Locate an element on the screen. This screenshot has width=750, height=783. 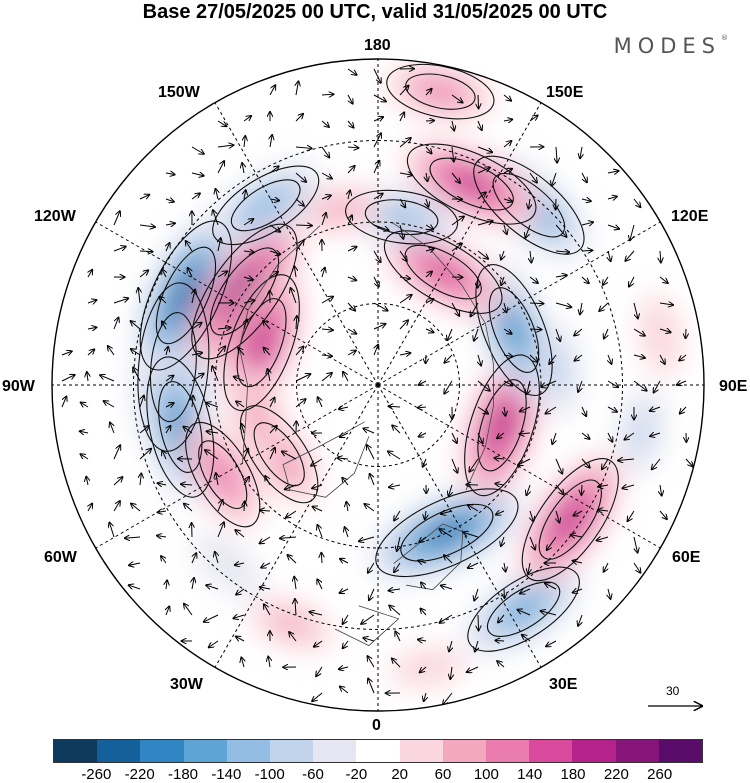
lon-label-30e: 30E is located at coordinates (563, 684).